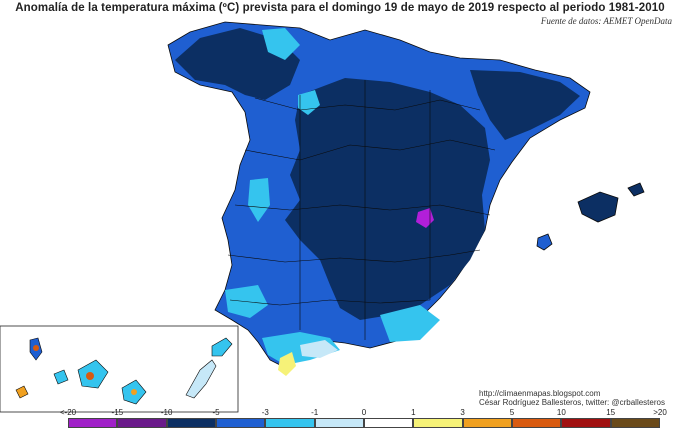 The width and height of the screenshot is (680, 431). What do you see at coordinates (287, 364) in the screenshot?
I see `strait-yellow-zone` at bounding box center [287, 364].